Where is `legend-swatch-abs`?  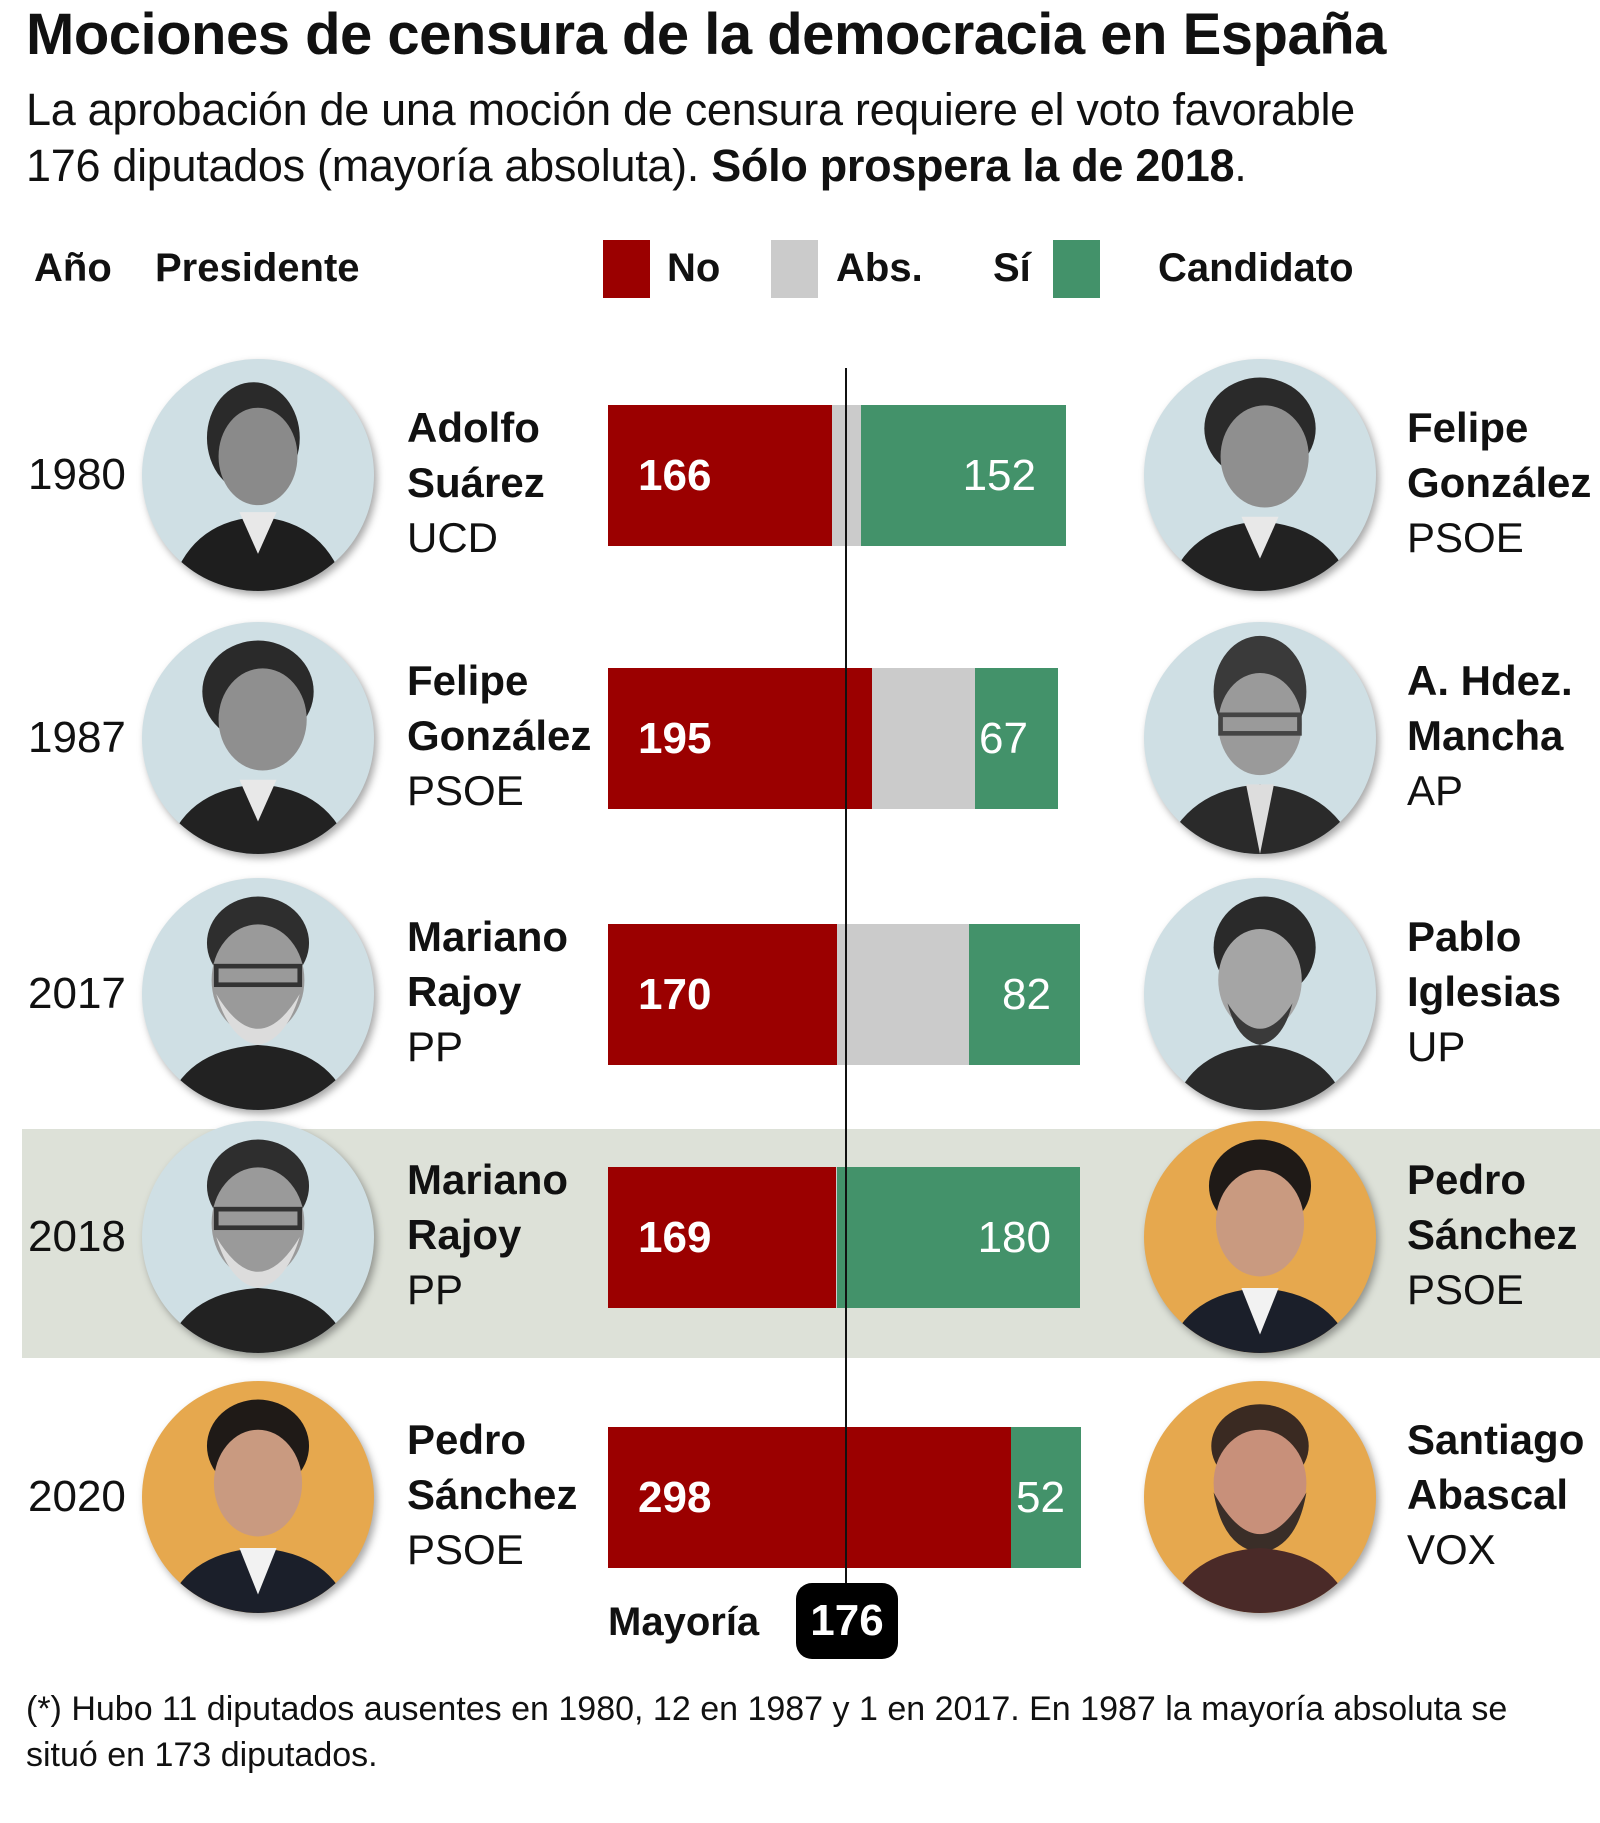 legend-swatch-abs is located at coordinates (794, 269).